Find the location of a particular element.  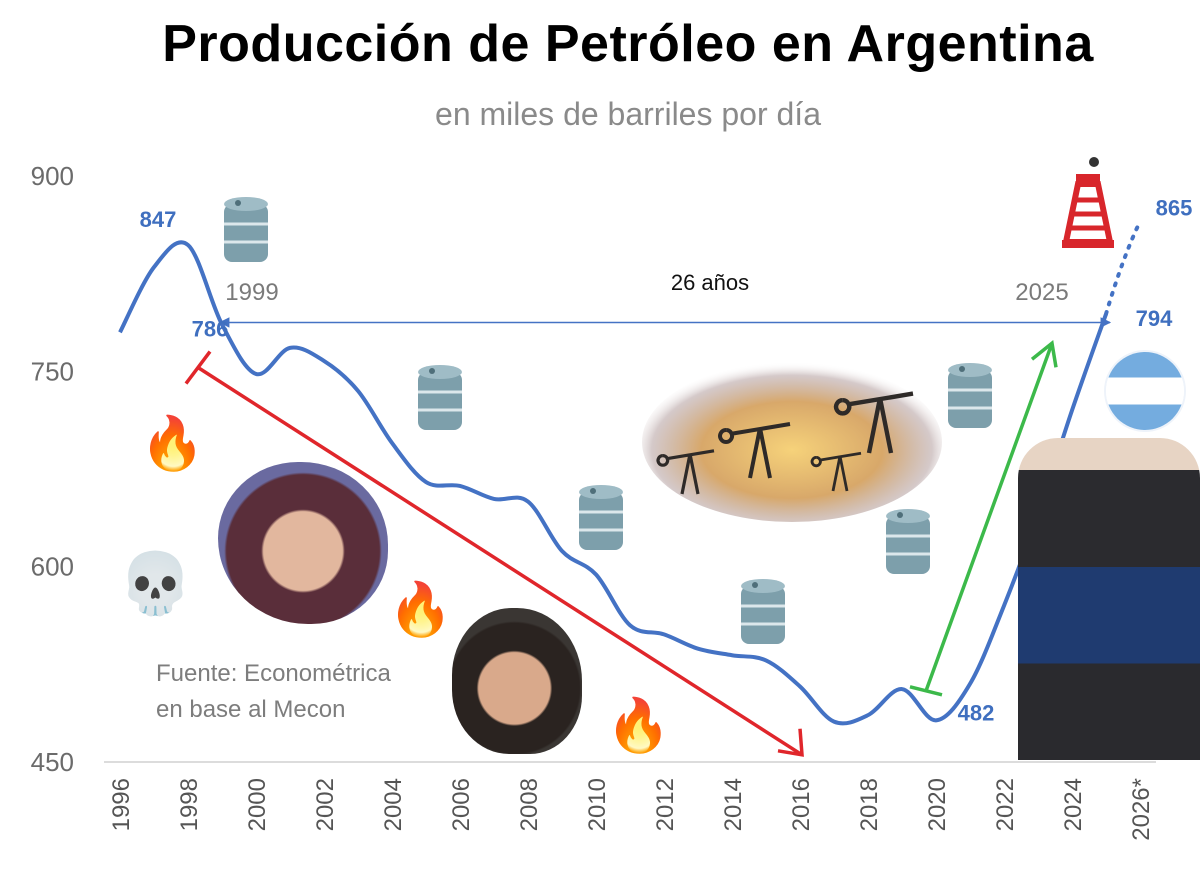

decline-arrow-head is located at coordinates (790, 742).